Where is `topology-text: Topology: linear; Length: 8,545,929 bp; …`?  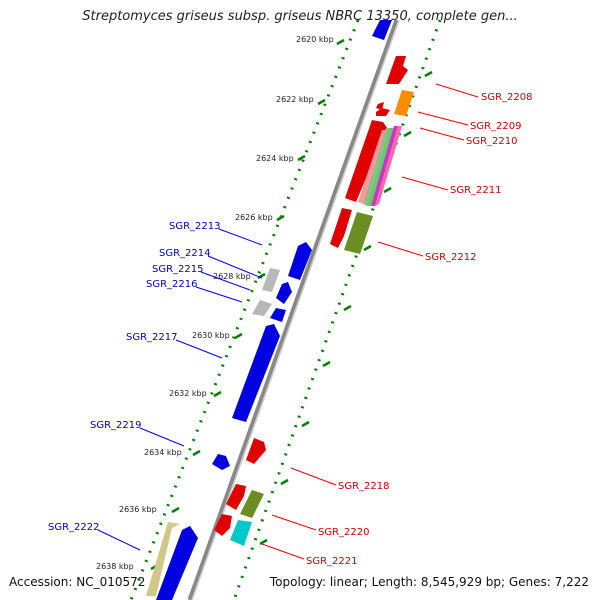 topology-text: Topology: linear; Length: 8,545,929 bp; … is located at coordinates (429, 582).